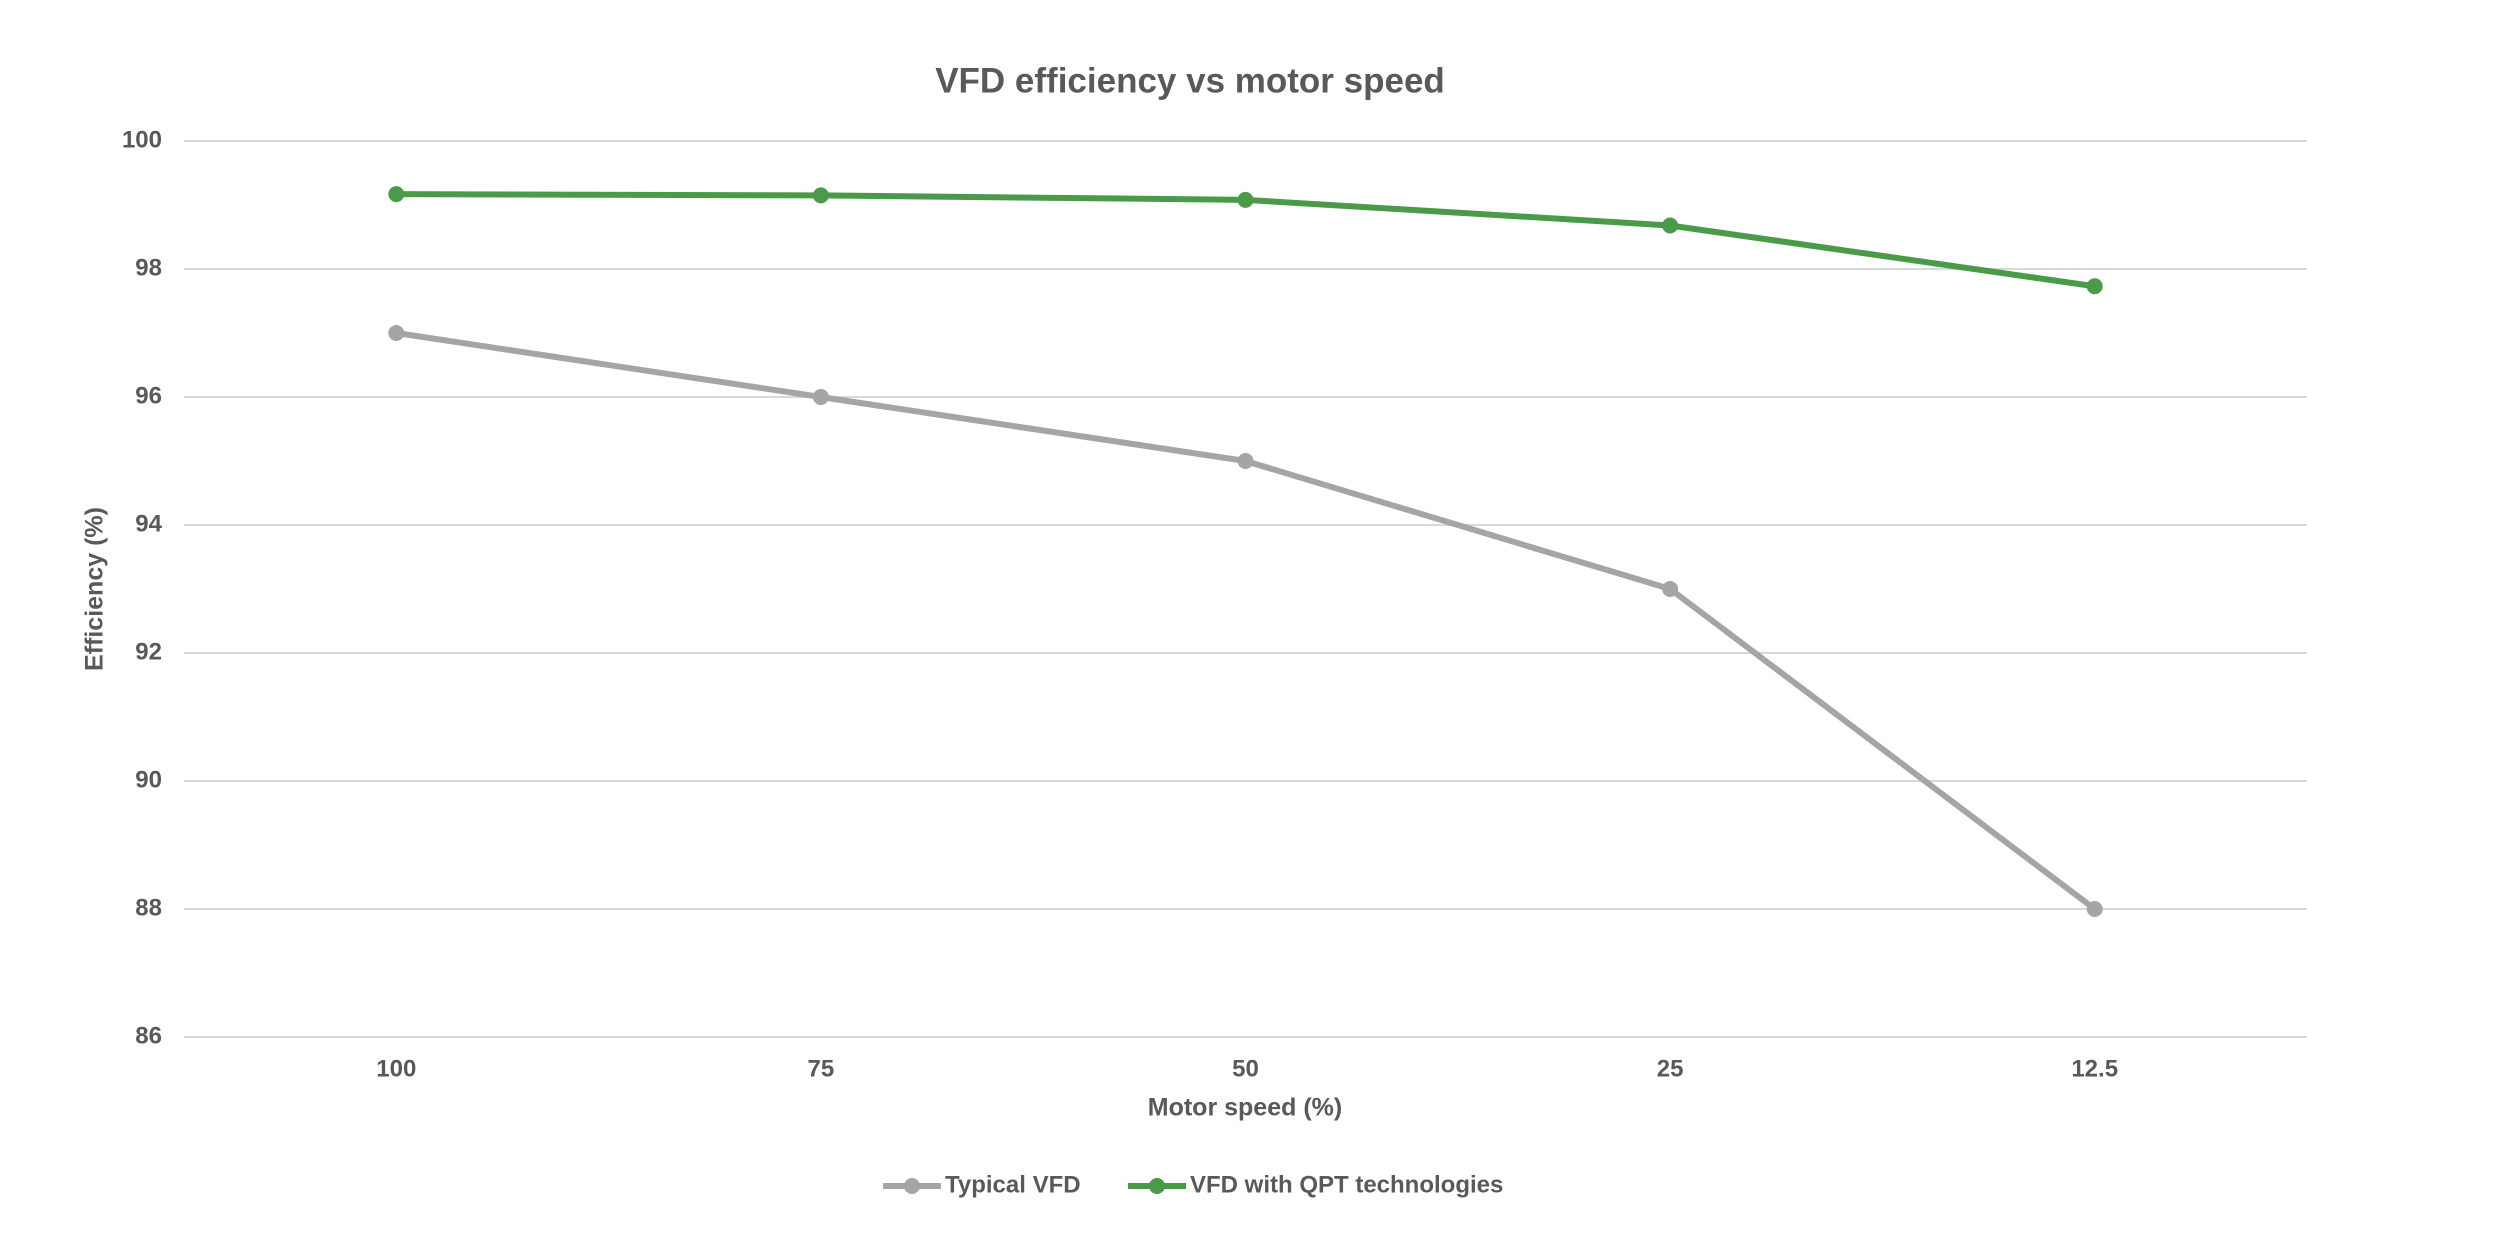  What do you see at coordinates (1245, 1068) in the screenshot?
I see `x-tick-label: 50` at bounding box center [1245, 1068].